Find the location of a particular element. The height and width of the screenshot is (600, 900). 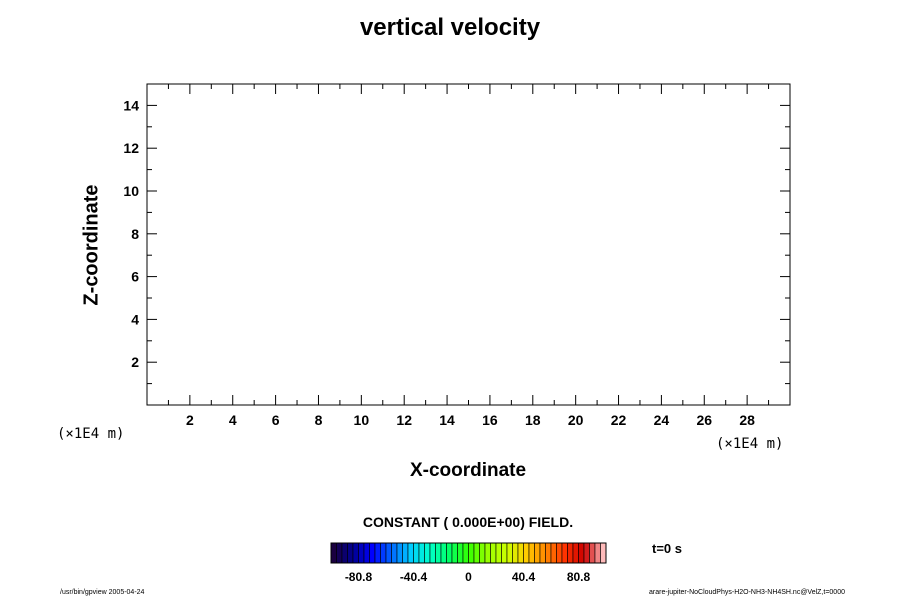

y-tick-label: 10 is located at coordinates (131, 191).